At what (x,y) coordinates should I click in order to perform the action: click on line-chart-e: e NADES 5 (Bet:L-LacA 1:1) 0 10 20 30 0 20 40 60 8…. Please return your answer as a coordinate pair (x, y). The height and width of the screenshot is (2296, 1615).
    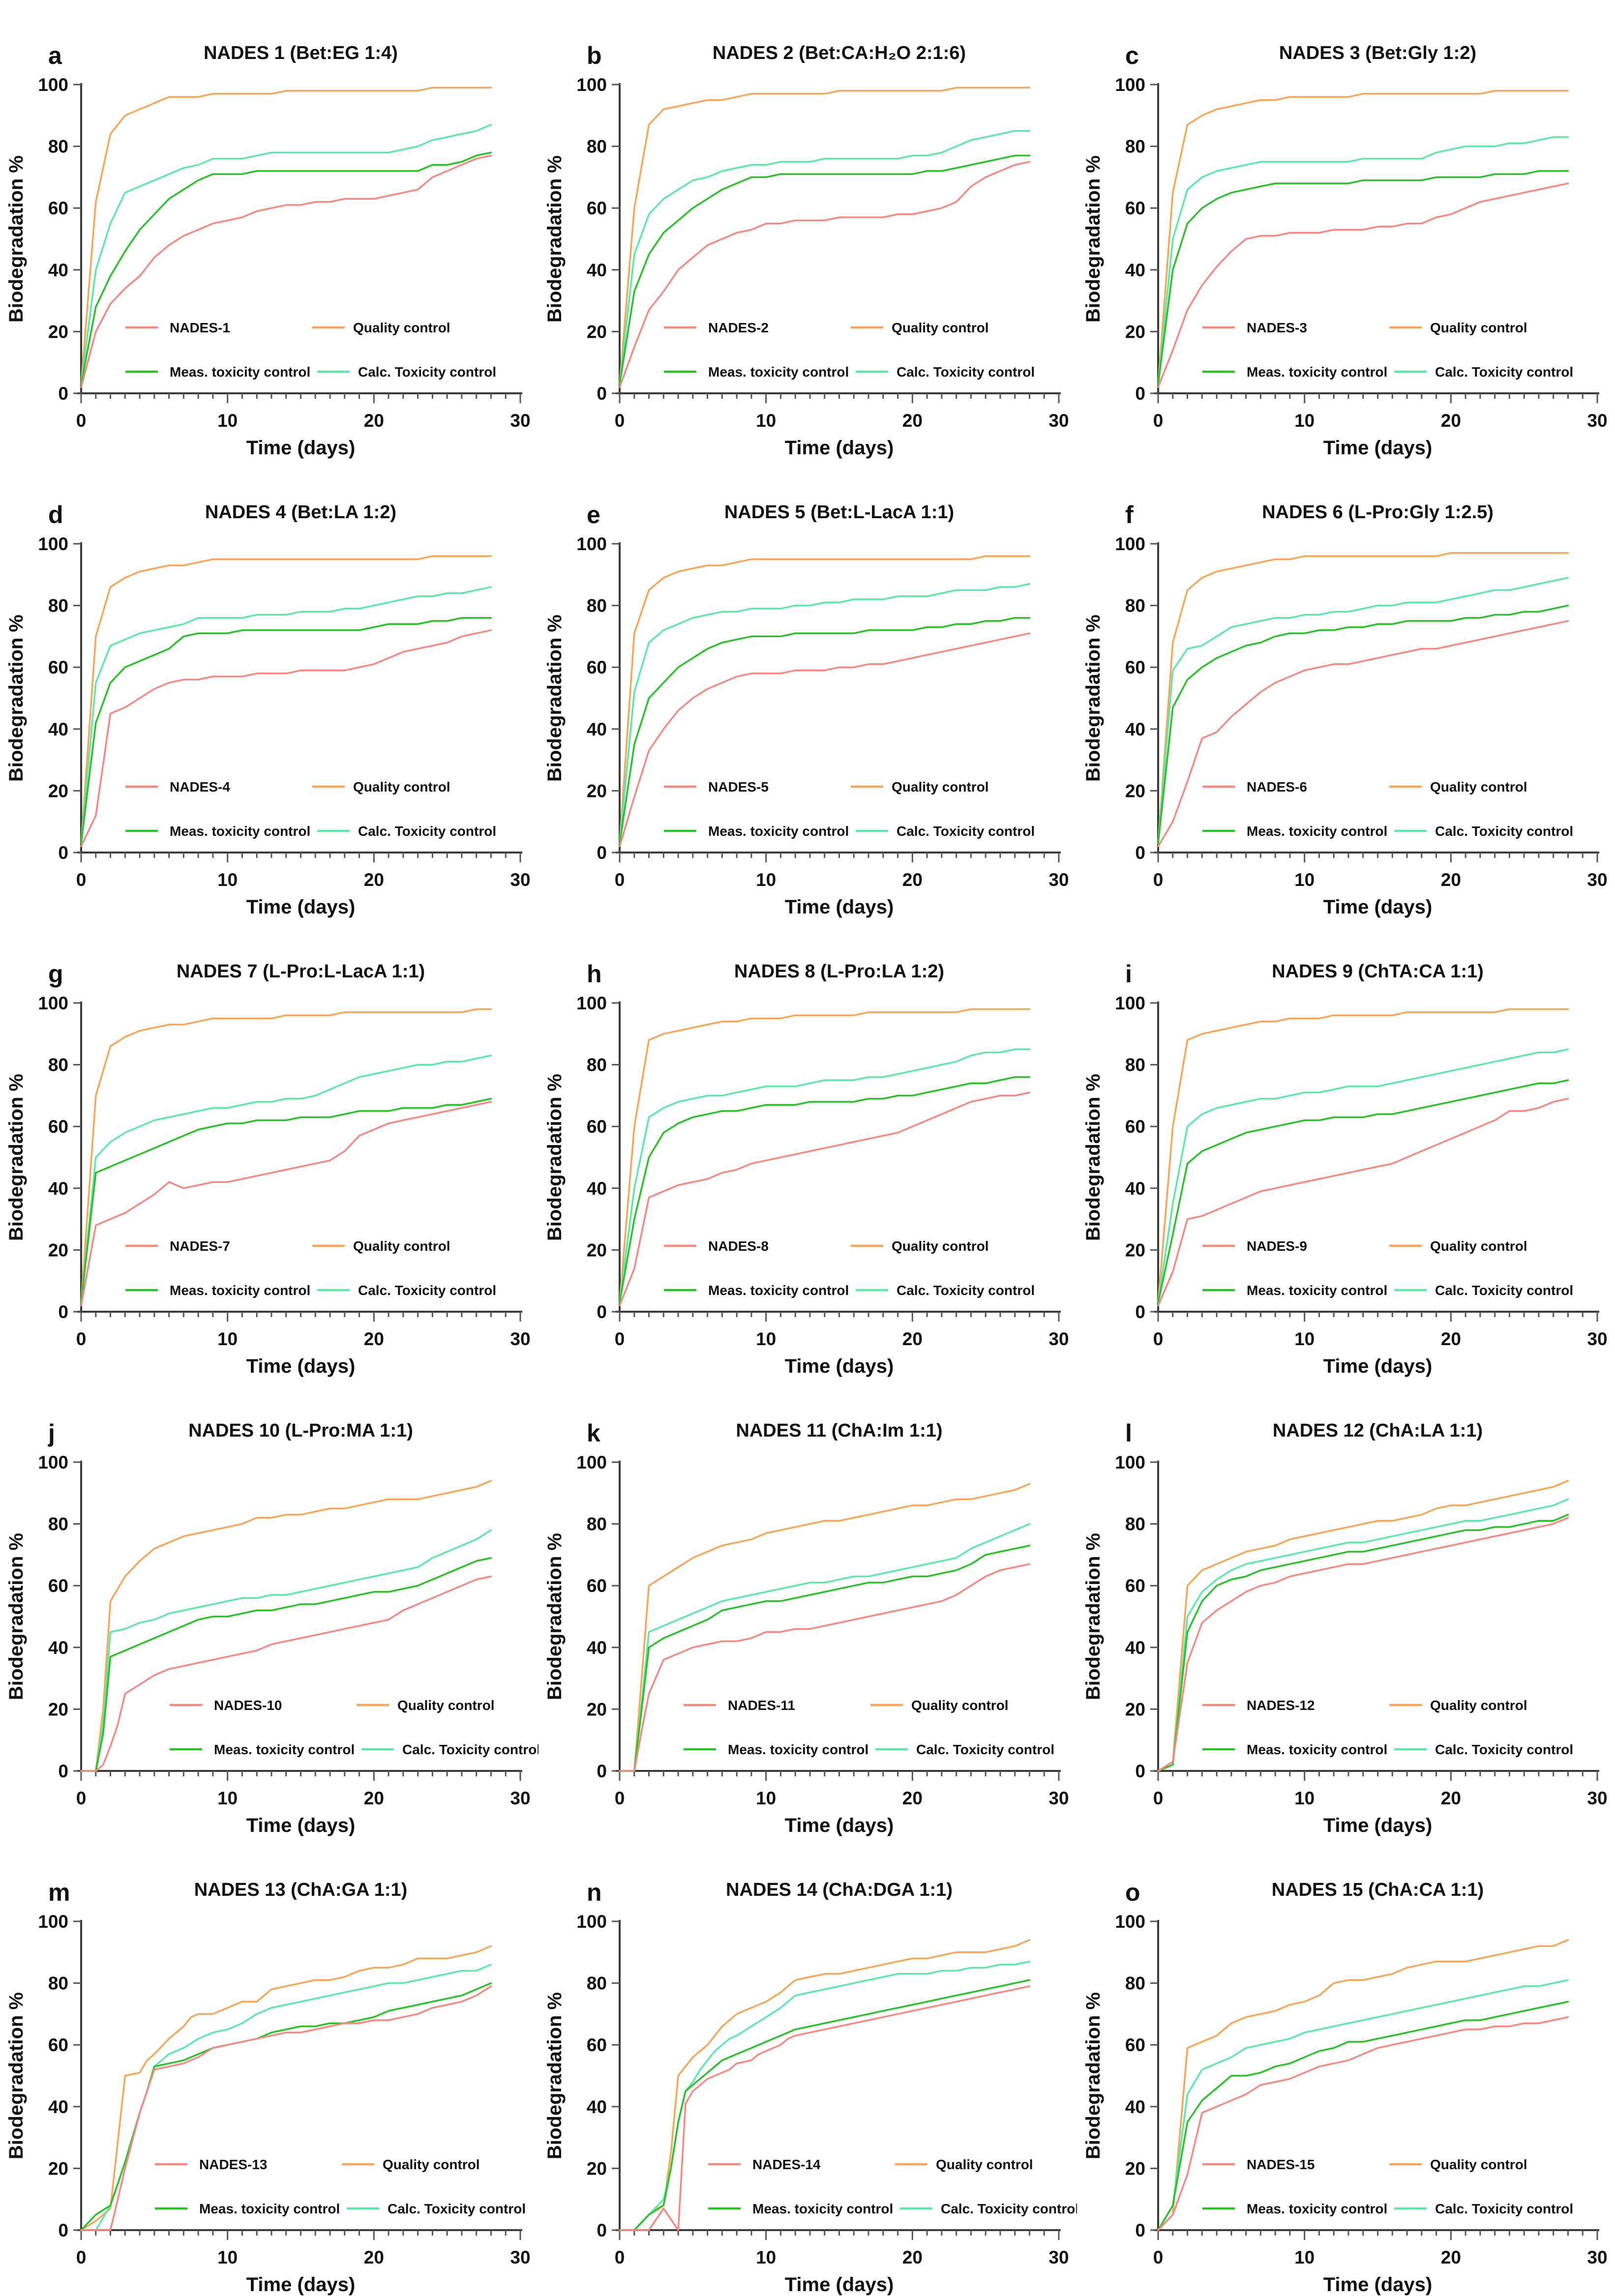
    Looking at the image, I should click on (807, 709).